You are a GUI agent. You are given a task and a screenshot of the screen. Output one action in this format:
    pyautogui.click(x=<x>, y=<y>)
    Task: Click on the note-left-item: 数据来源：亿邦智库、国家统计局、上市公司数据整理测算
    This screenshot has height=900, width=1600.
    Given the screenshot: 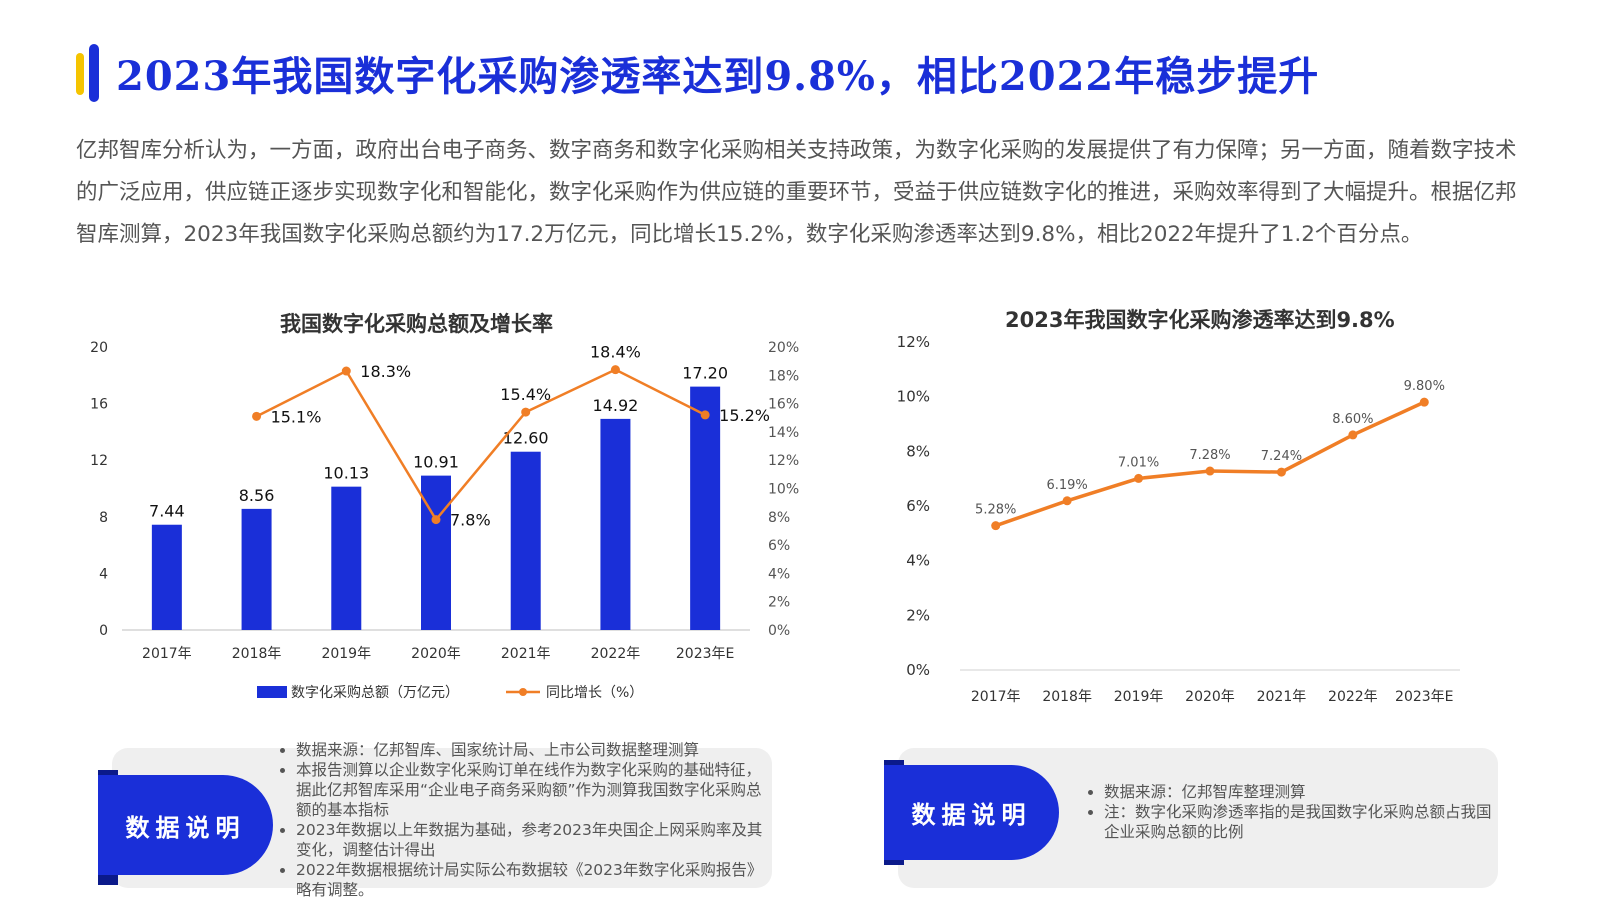 What is the action you would take?
    pyautogui.click(x=536, y=750)
    